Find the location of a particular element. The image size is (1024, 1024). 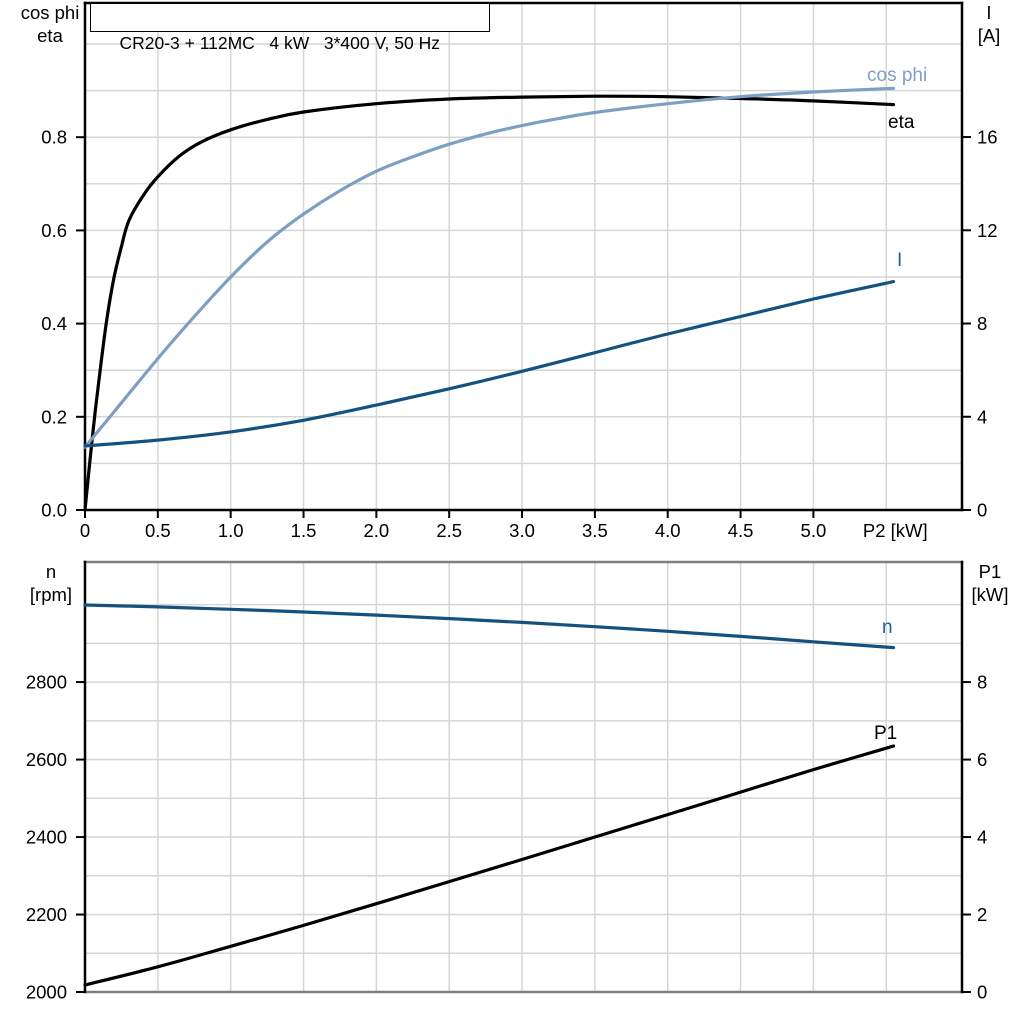

x-axis-tick-label: 0.5 is located at coordinates (158, 530).